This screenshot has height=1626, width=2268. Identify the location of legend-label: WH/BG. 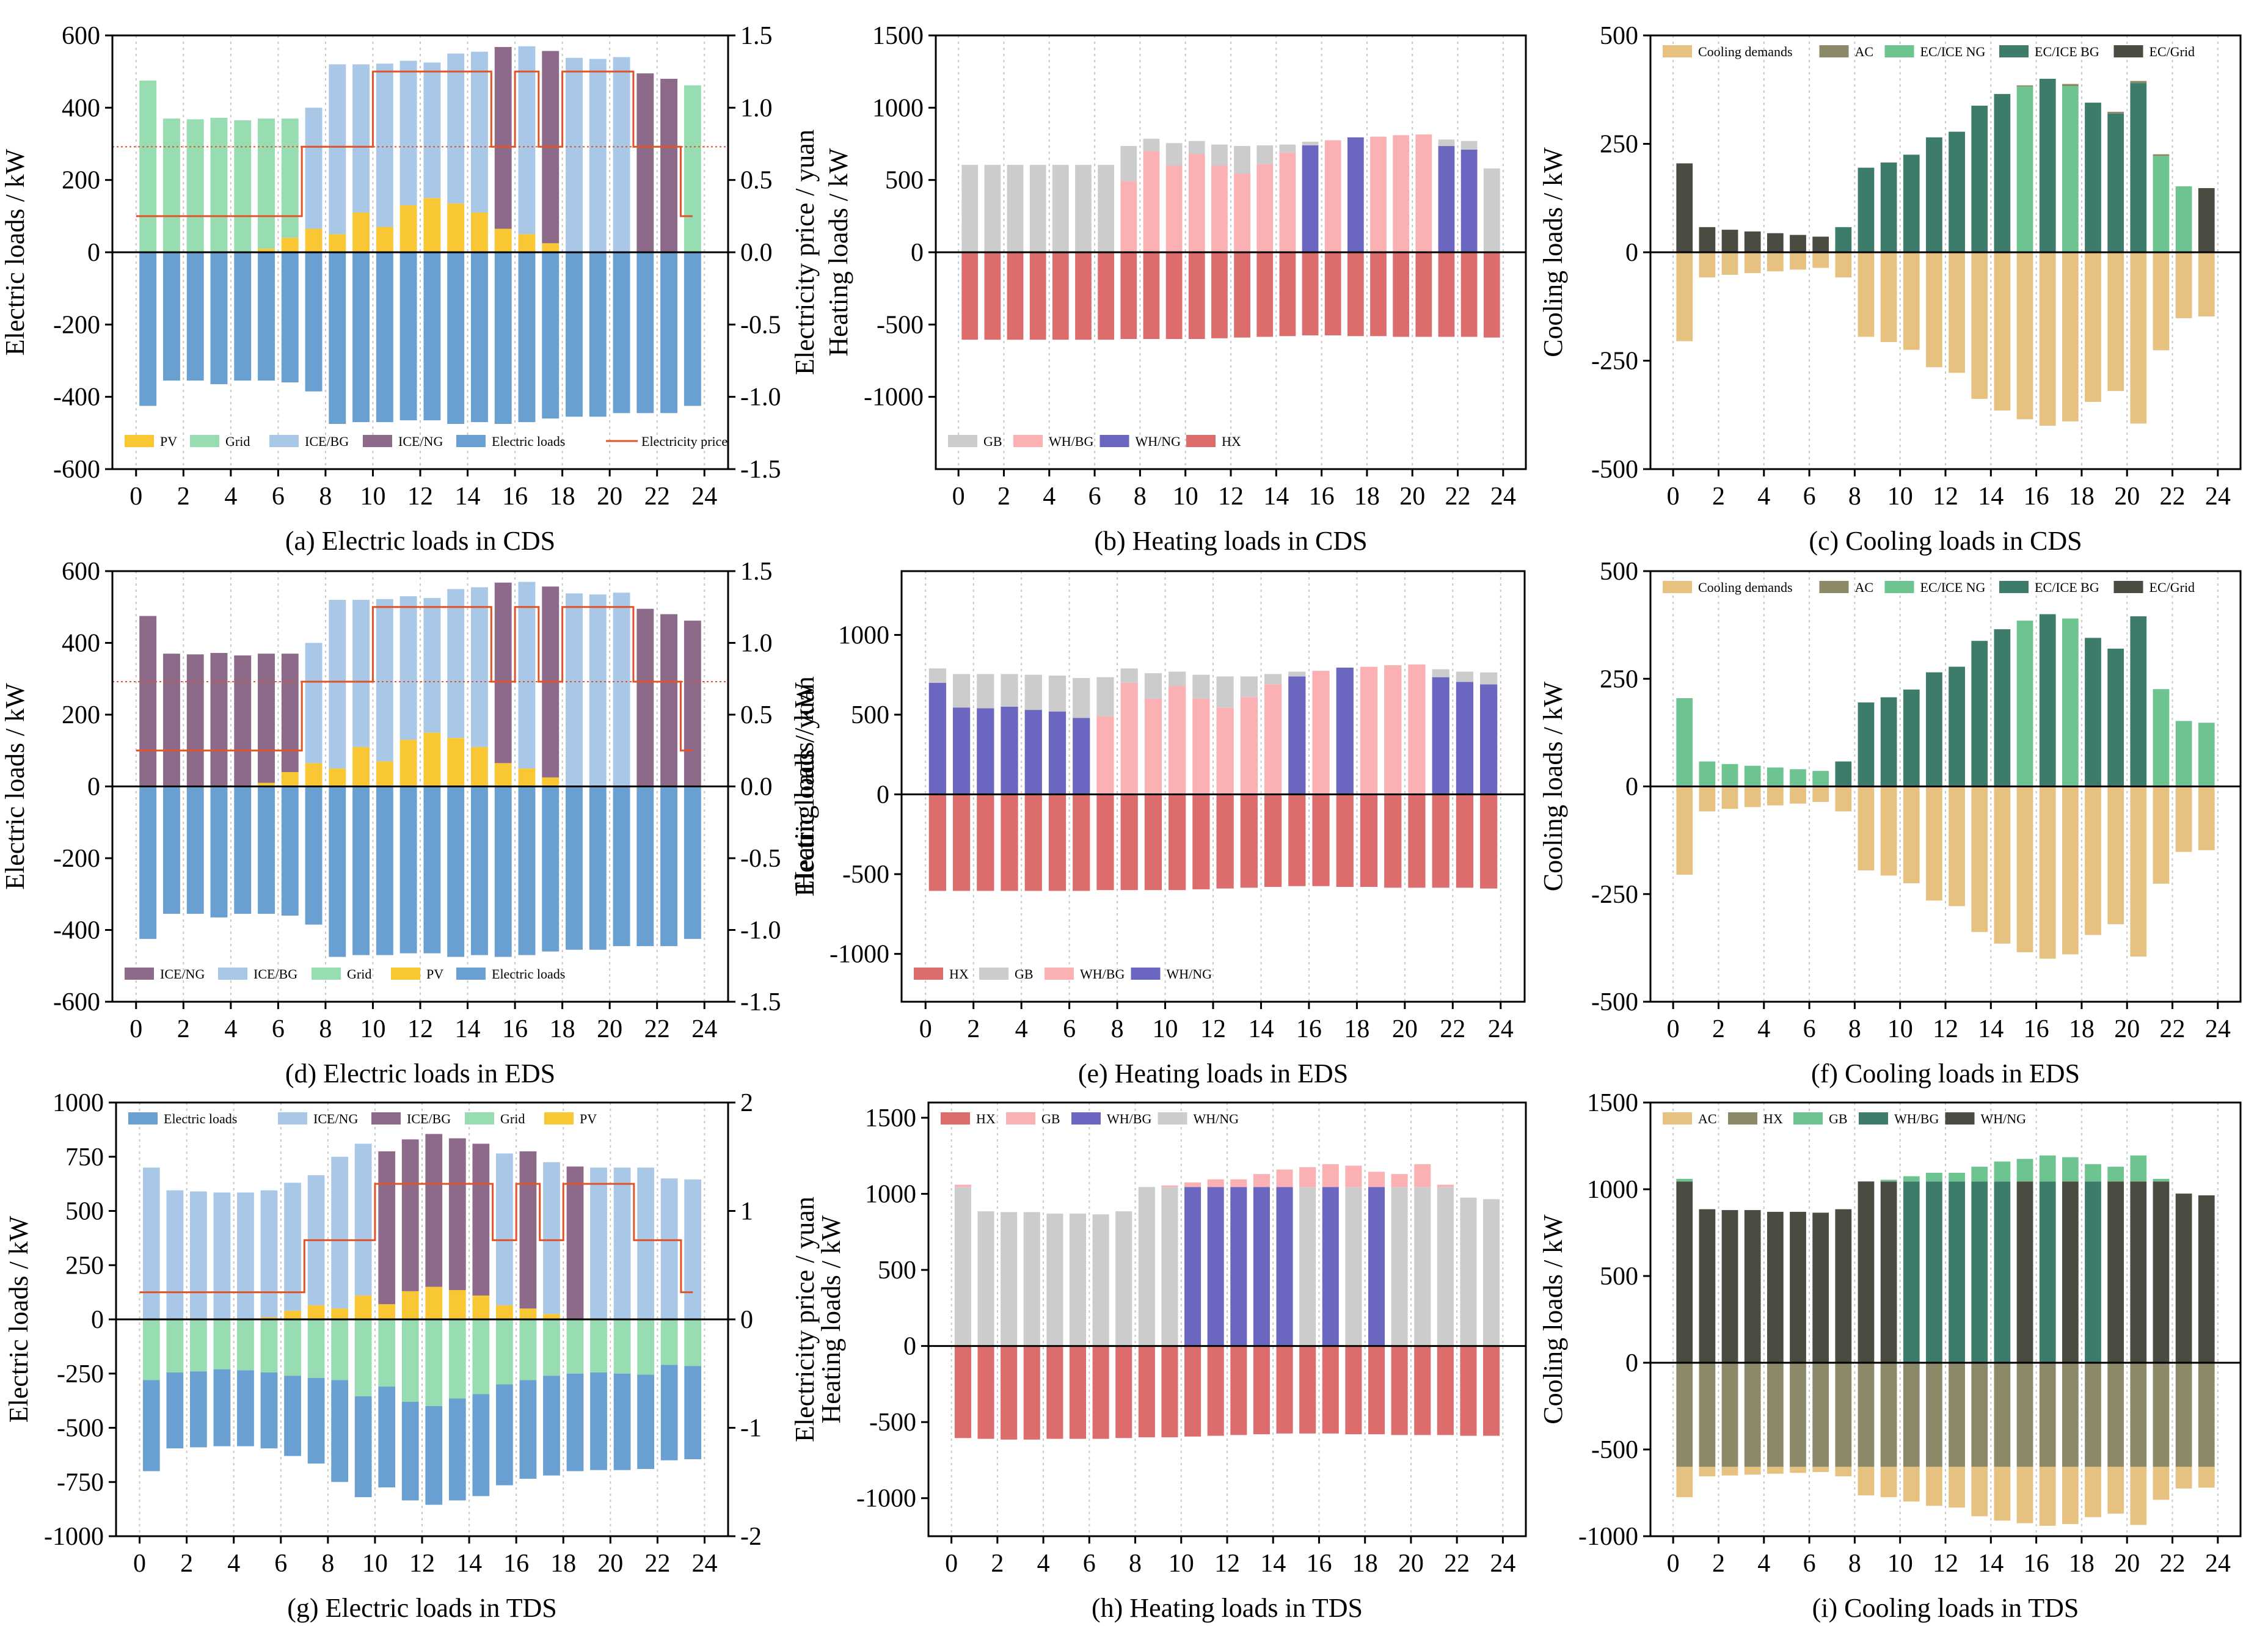
(1071, 442).